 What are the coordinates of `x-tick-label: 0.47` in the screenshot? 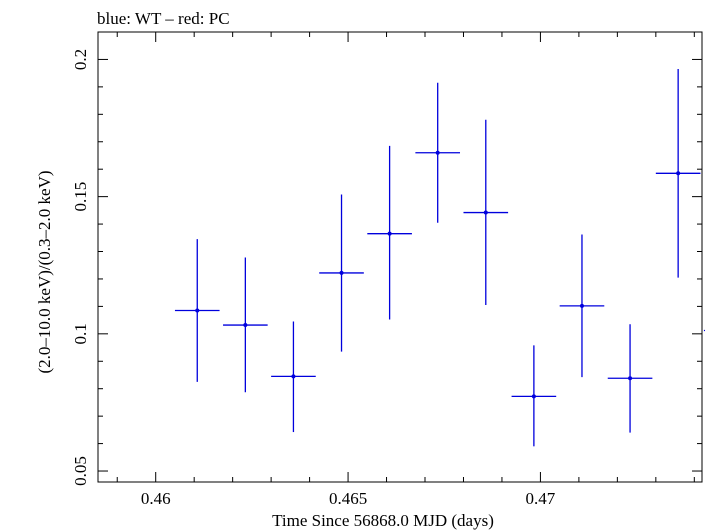 It's located at (541, 498).